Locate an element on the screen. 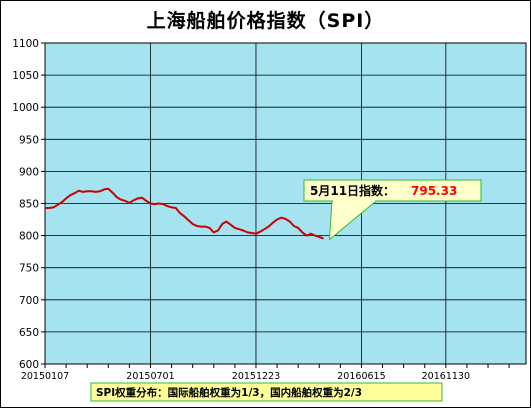 Image resolution: width=531 pixels, height=408 pixels. footnote-box: SPI权重分布：国际船舶权重为1/3，国内船舶权重为2/3 is located at coordinates (266, 392).